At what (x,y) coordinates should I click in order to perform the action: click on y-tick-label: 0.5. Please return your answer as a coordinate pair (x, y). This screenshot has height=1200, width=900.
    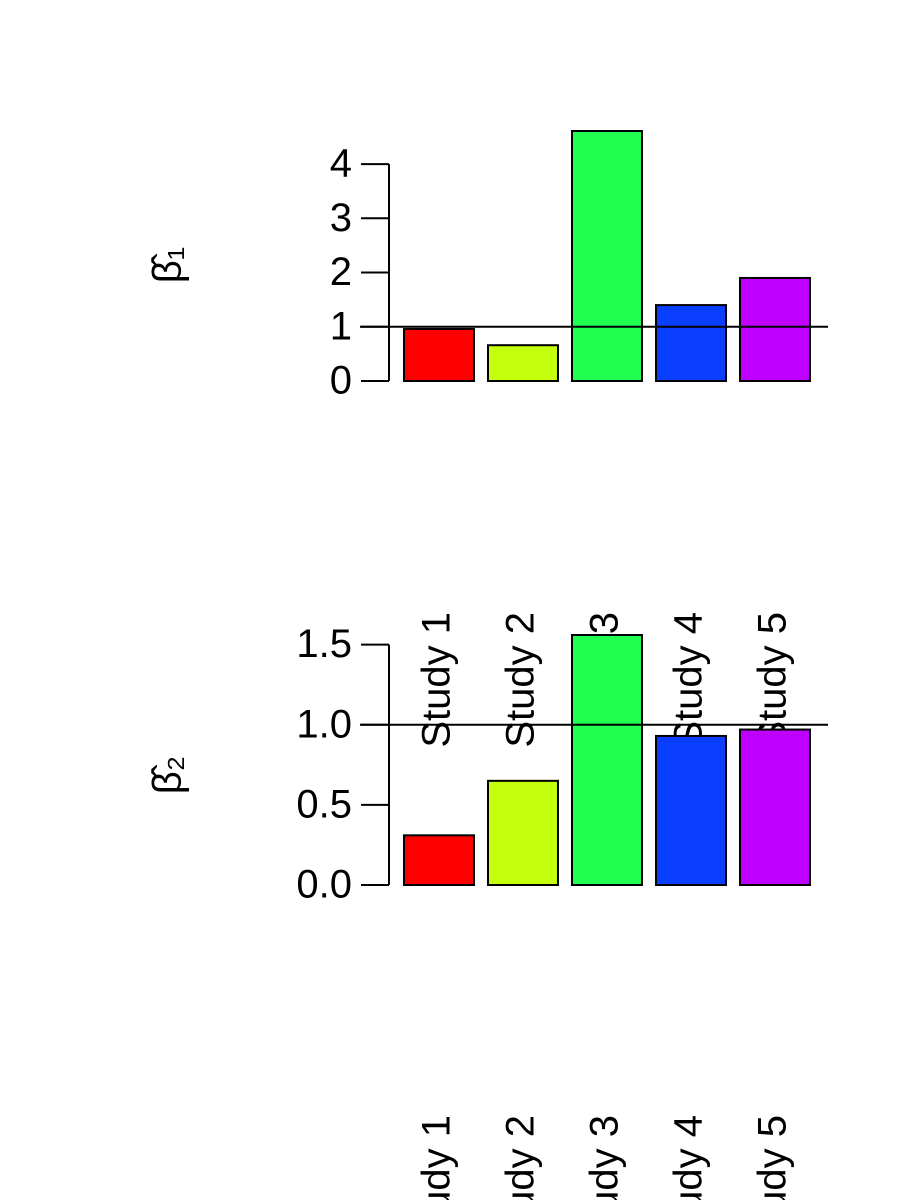
    Looking at the image, I should click on (324, 804).